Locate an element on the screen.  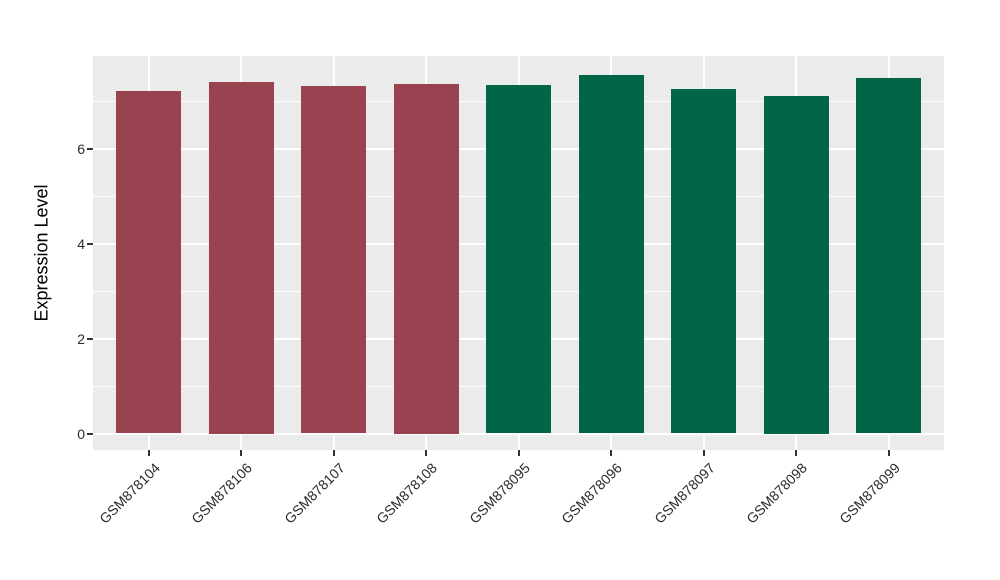
x-tick-label: GSM878096 is located at coordinates (592, 493).